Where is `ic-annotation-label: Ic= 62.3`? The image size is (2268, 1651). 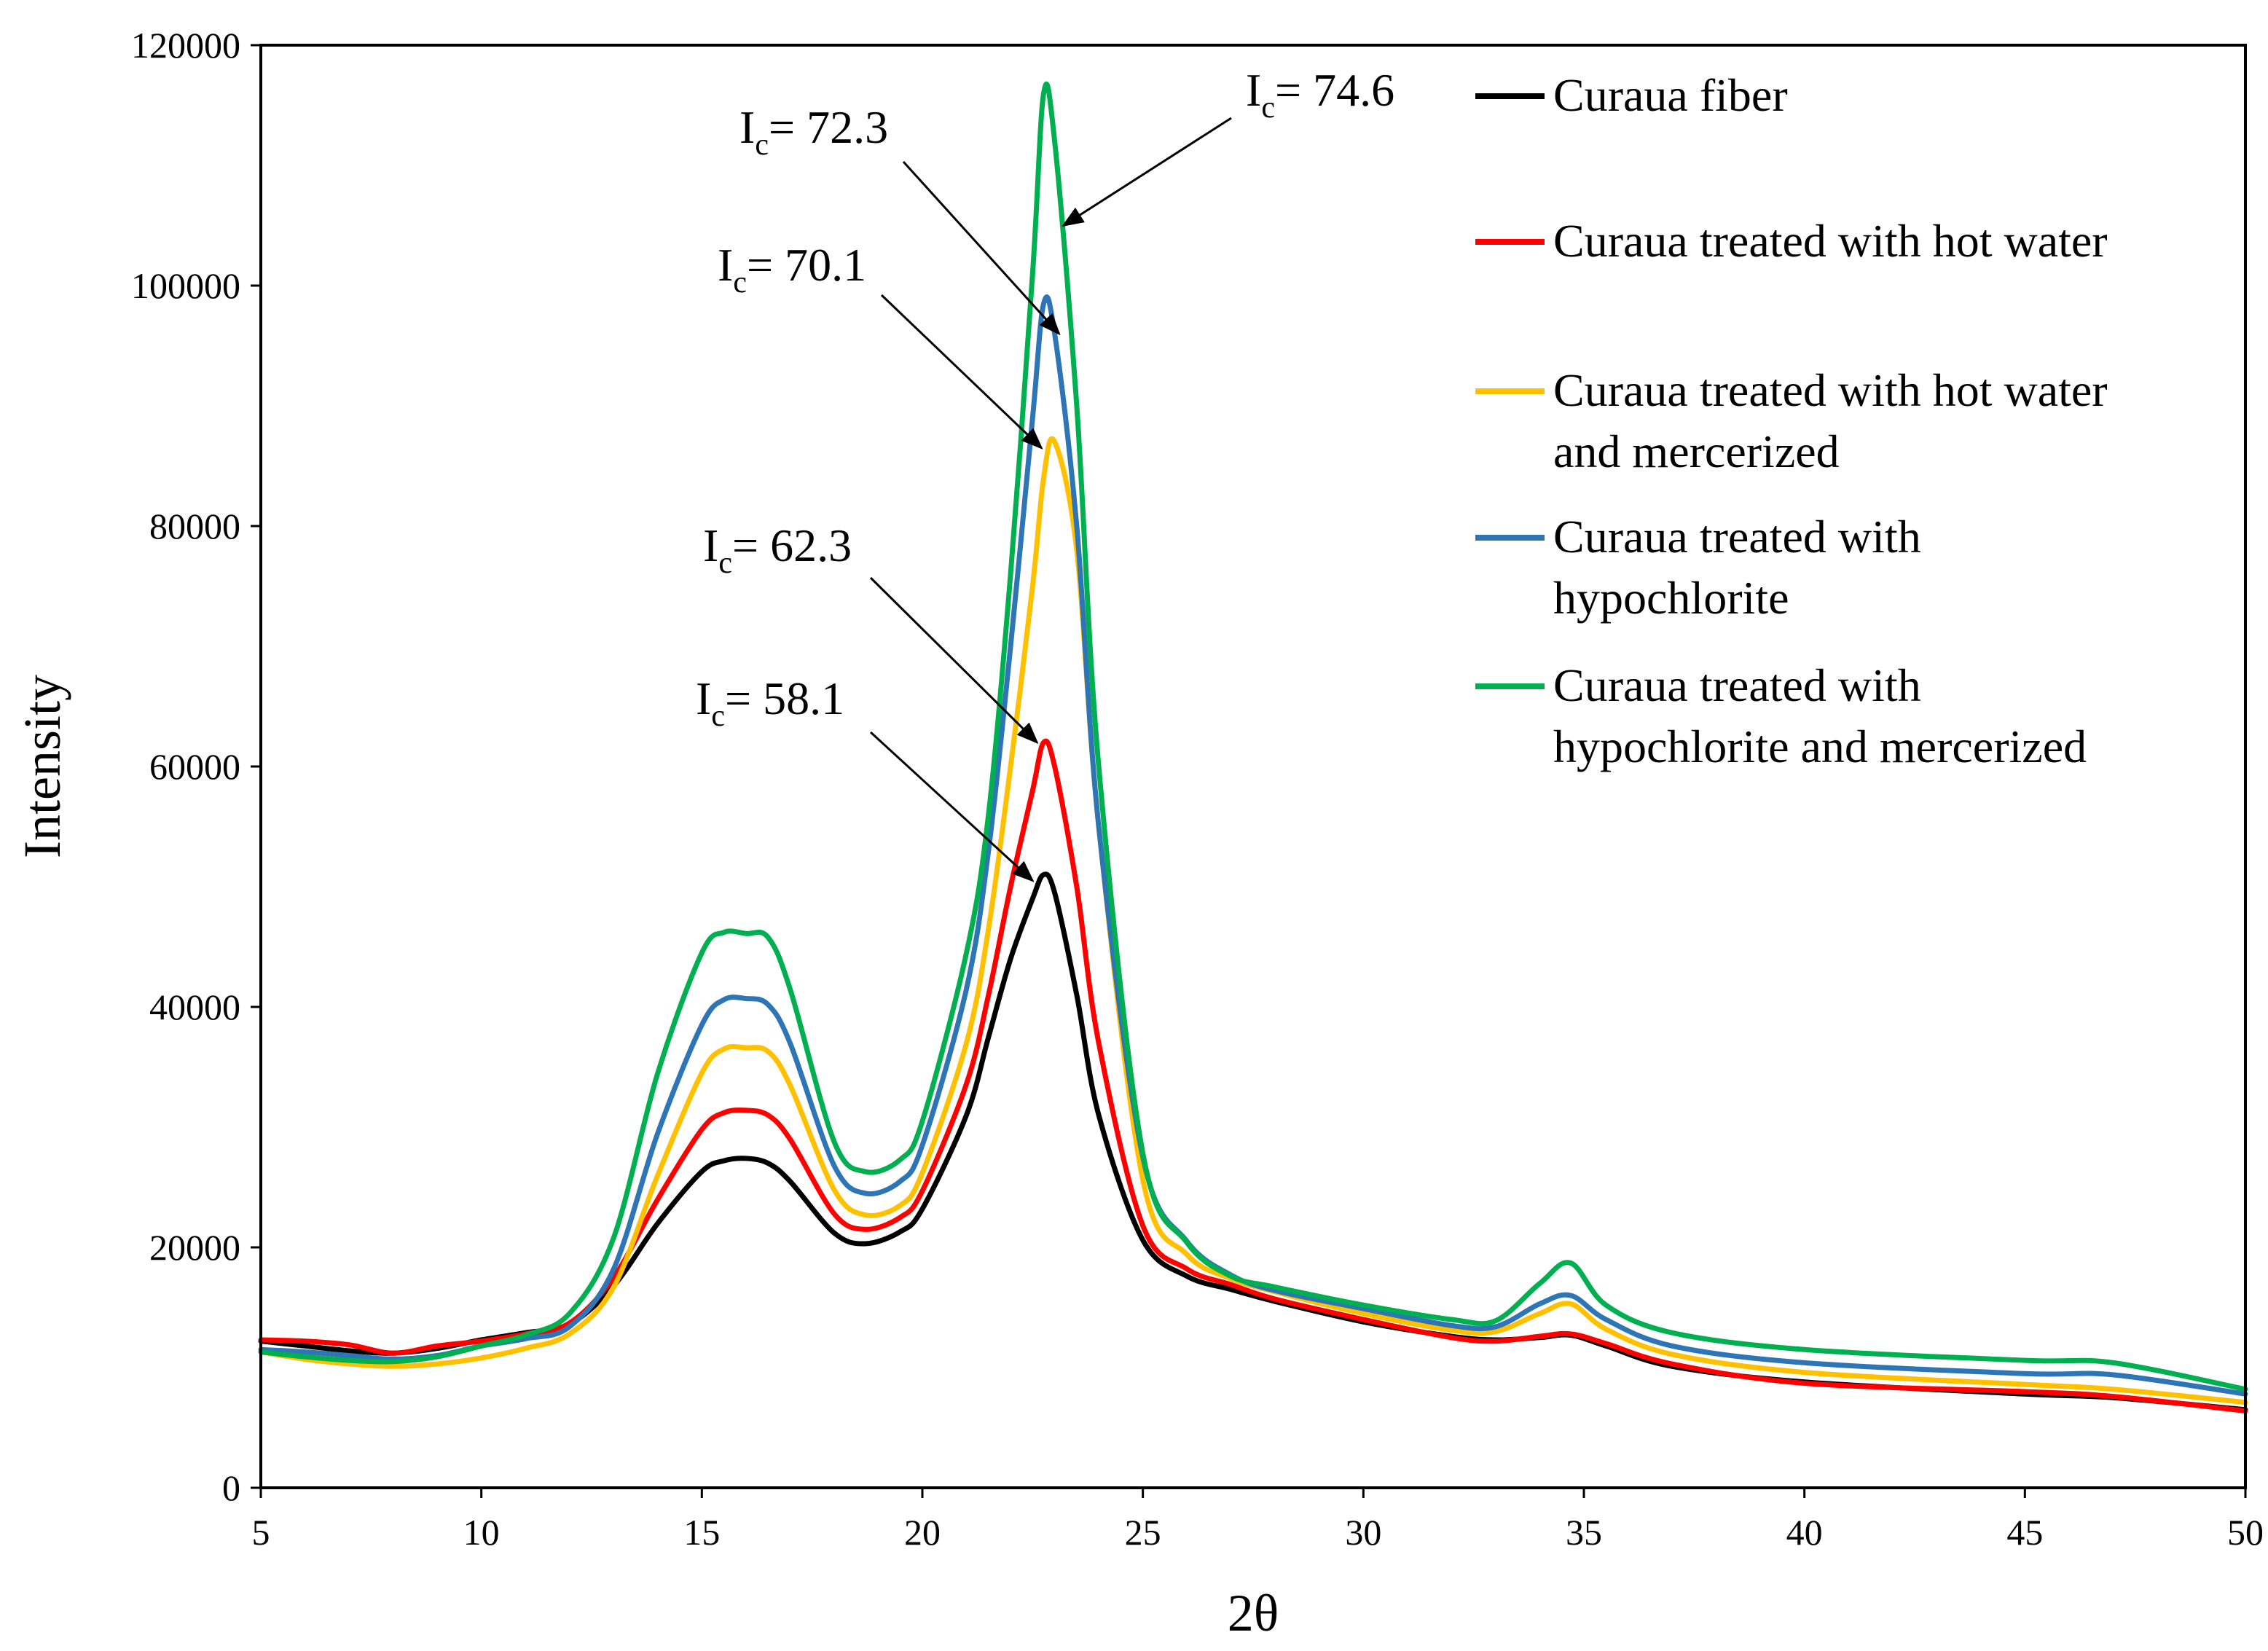 ic-annotation-label: Ic= 62.3 is located at coordinates (777, 549).